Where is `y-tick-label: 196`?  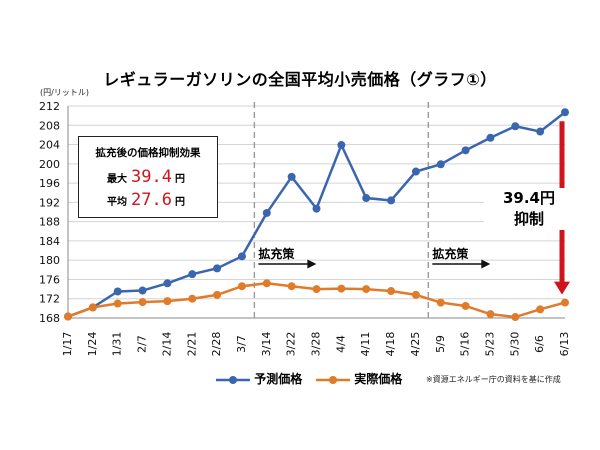 y-tick-label: 196 is located at coordinates (49, 183).